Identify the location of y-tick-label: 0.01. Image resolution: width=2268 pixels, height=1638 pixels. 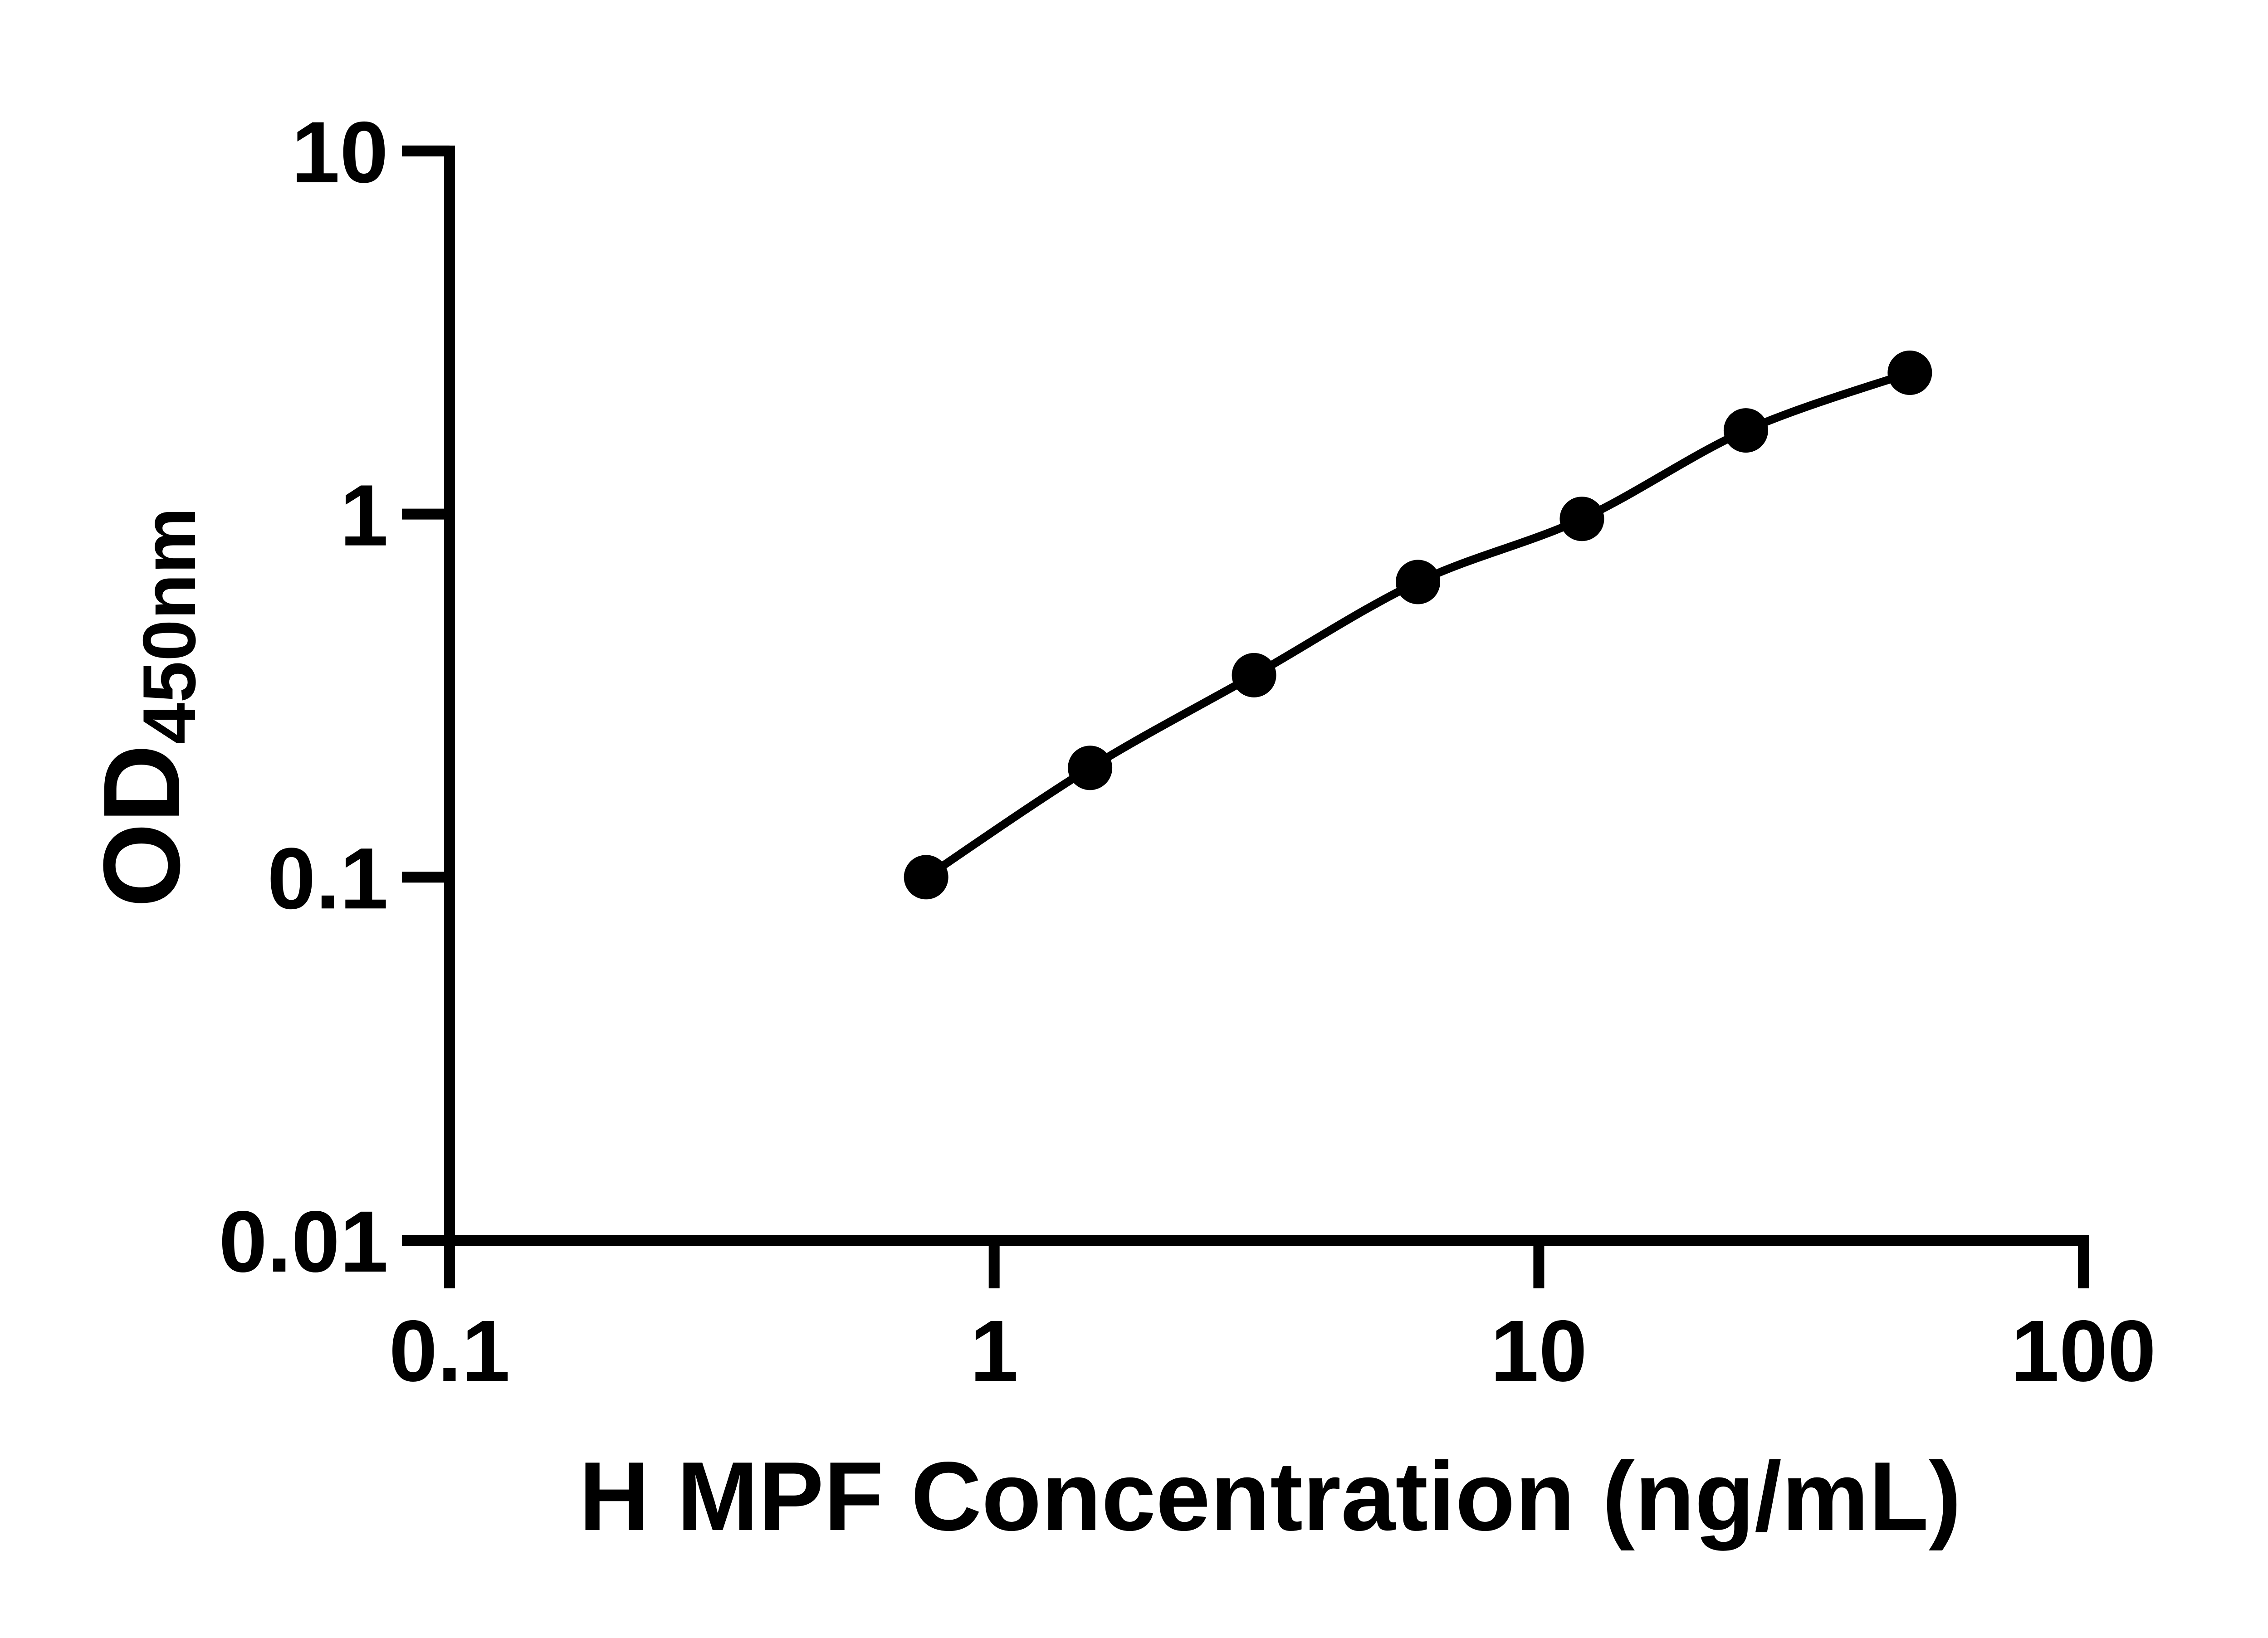
(304, 1241).